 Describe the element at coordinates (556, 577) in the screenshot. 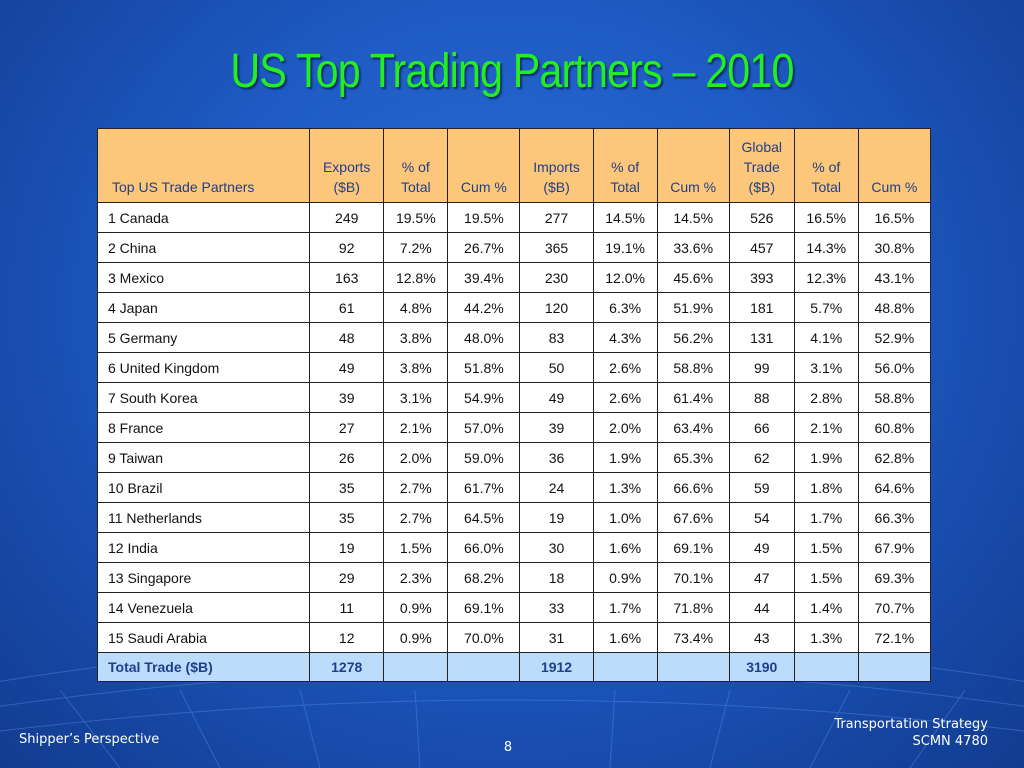

I see `value-cell: 18` at that location.